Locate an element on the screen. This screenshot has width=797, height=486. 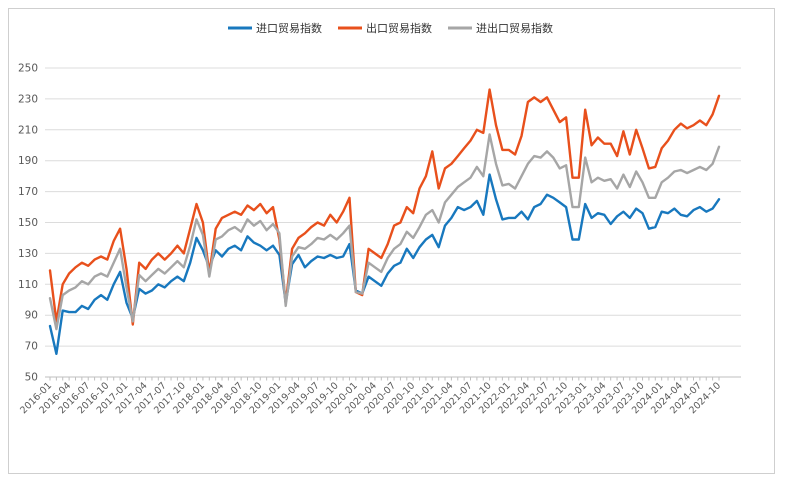
y-tick-label: 210 is located at coordinates (28, 130).